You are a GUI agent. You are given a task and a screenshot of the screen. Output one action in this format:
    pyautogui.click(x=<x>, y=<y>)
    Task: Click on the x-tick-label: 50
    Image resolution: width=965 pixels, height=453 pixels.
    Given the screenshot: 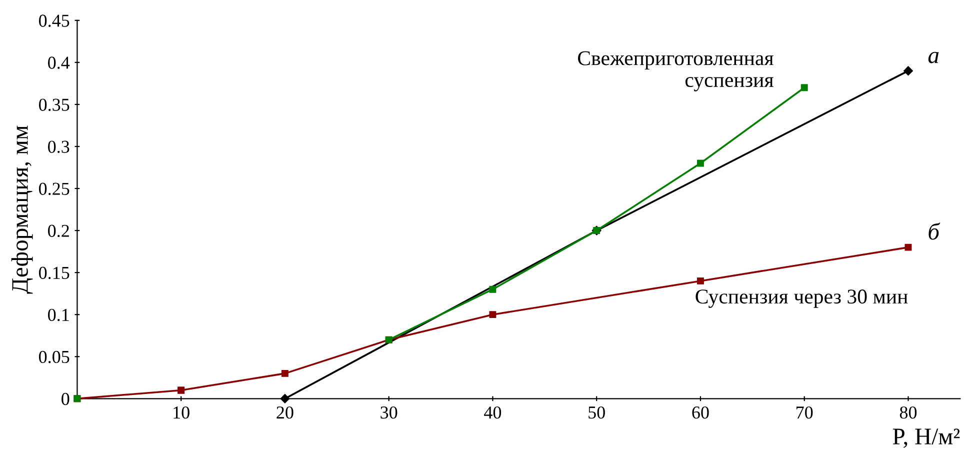 What is the action you would take?
    pyautogui.click(x=596, y=412)
    